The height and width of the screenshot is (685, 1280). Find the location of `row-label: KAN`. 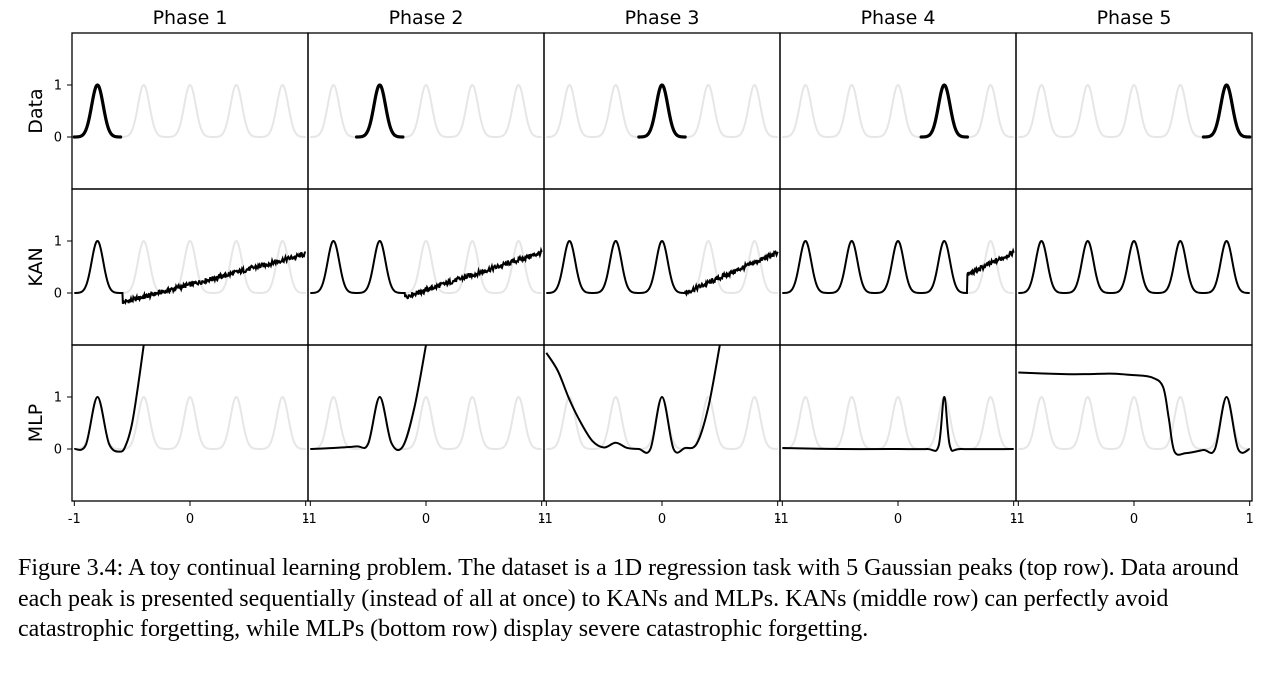

row-label: KAN is located at coordinates (36, 266).